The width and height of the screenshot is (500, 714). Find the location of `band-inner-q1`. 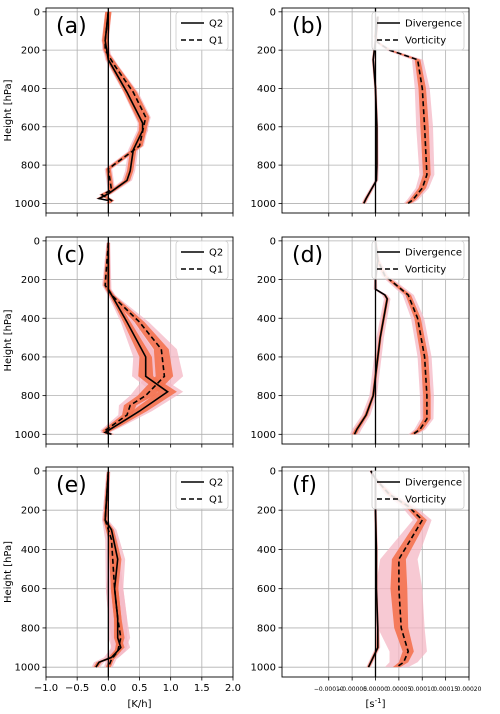

band-inner-q1 is located at coordinates (124, 107).